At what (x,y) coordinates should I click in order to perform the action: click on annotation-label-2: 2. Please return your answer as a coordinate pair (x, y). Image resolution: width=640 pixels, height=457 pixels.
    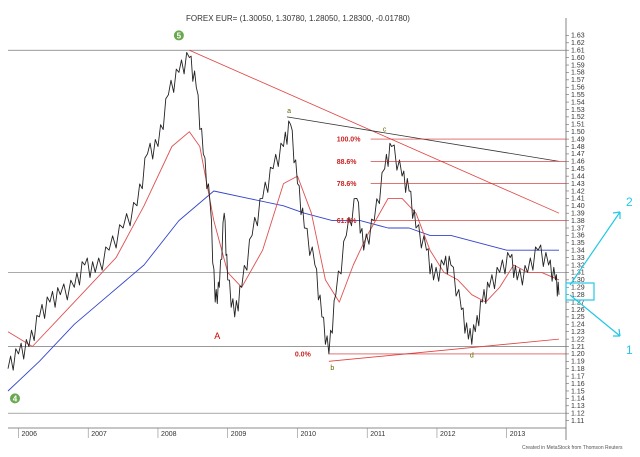
    Looking at the image, I should click on (629, 202).